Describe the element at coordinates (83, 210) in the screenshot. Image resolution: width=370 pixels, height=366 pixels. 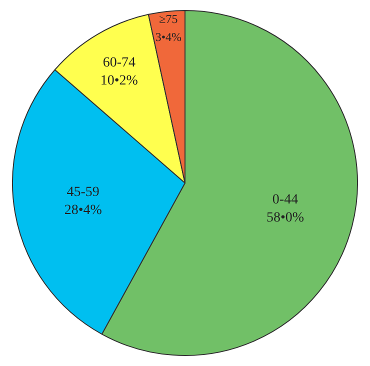
I see `data-label: 28•4%` at that location.